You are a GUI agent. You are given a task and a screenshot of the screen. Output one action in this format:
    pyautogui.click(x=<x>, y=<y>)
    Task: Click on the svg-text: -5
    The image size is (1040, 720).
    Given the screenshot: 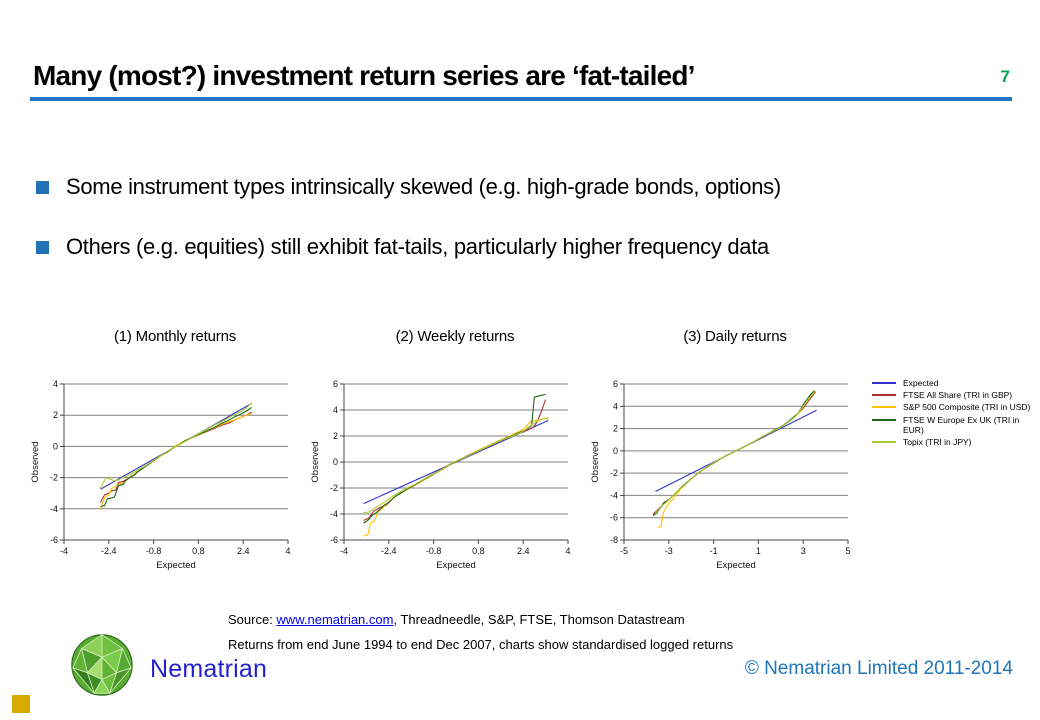 What is the action you would take?
    pyautogui.click(x=624, y=551)
    